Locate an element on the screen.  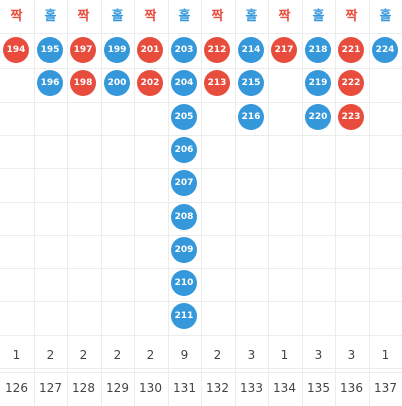
result-ball-even: 201 is located at coordinates (150, 50).